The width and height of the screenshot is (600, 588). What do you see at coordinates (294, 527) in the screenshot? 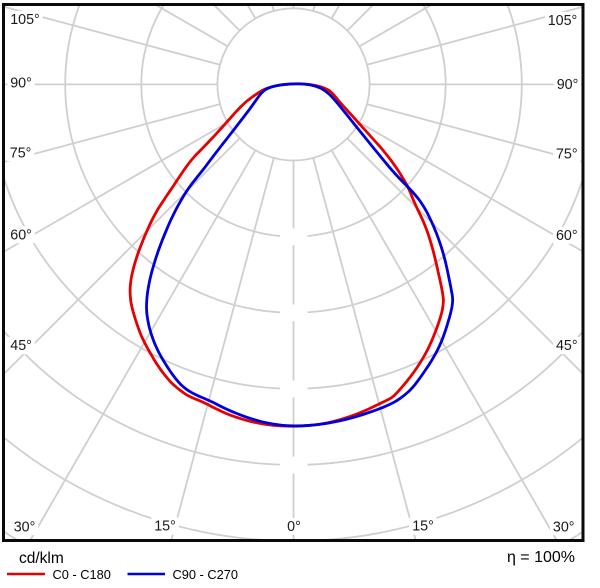
I see `svg-text: 0°` at bounding box center [294, 527].